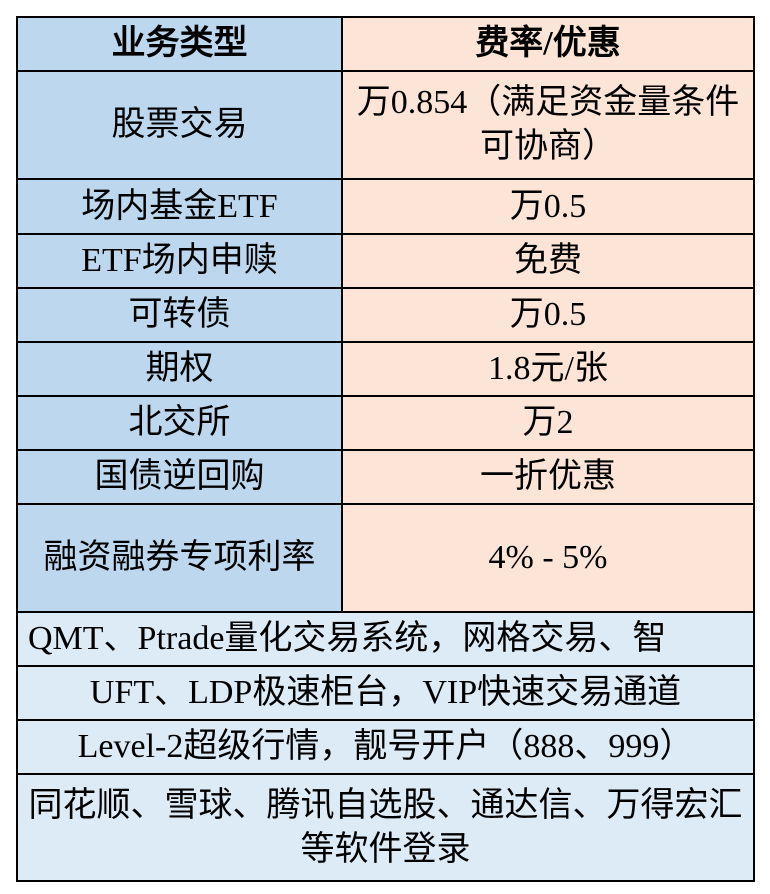  Describe the element at coordinates (179, 558) in the screenshot. I see `row-type: 融资融券专项利率` at that location.